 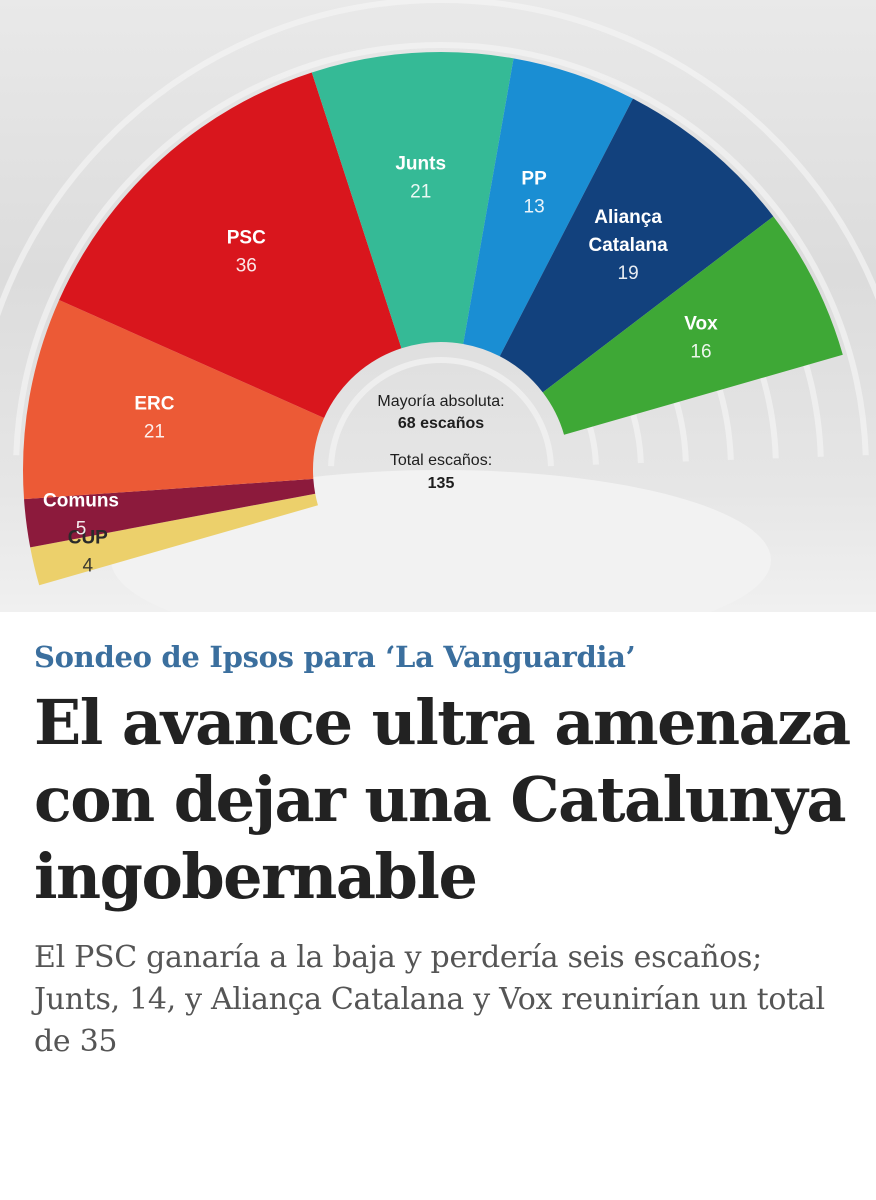 I want to click on segment-party-label: CUP, so click(x=88, y=538).